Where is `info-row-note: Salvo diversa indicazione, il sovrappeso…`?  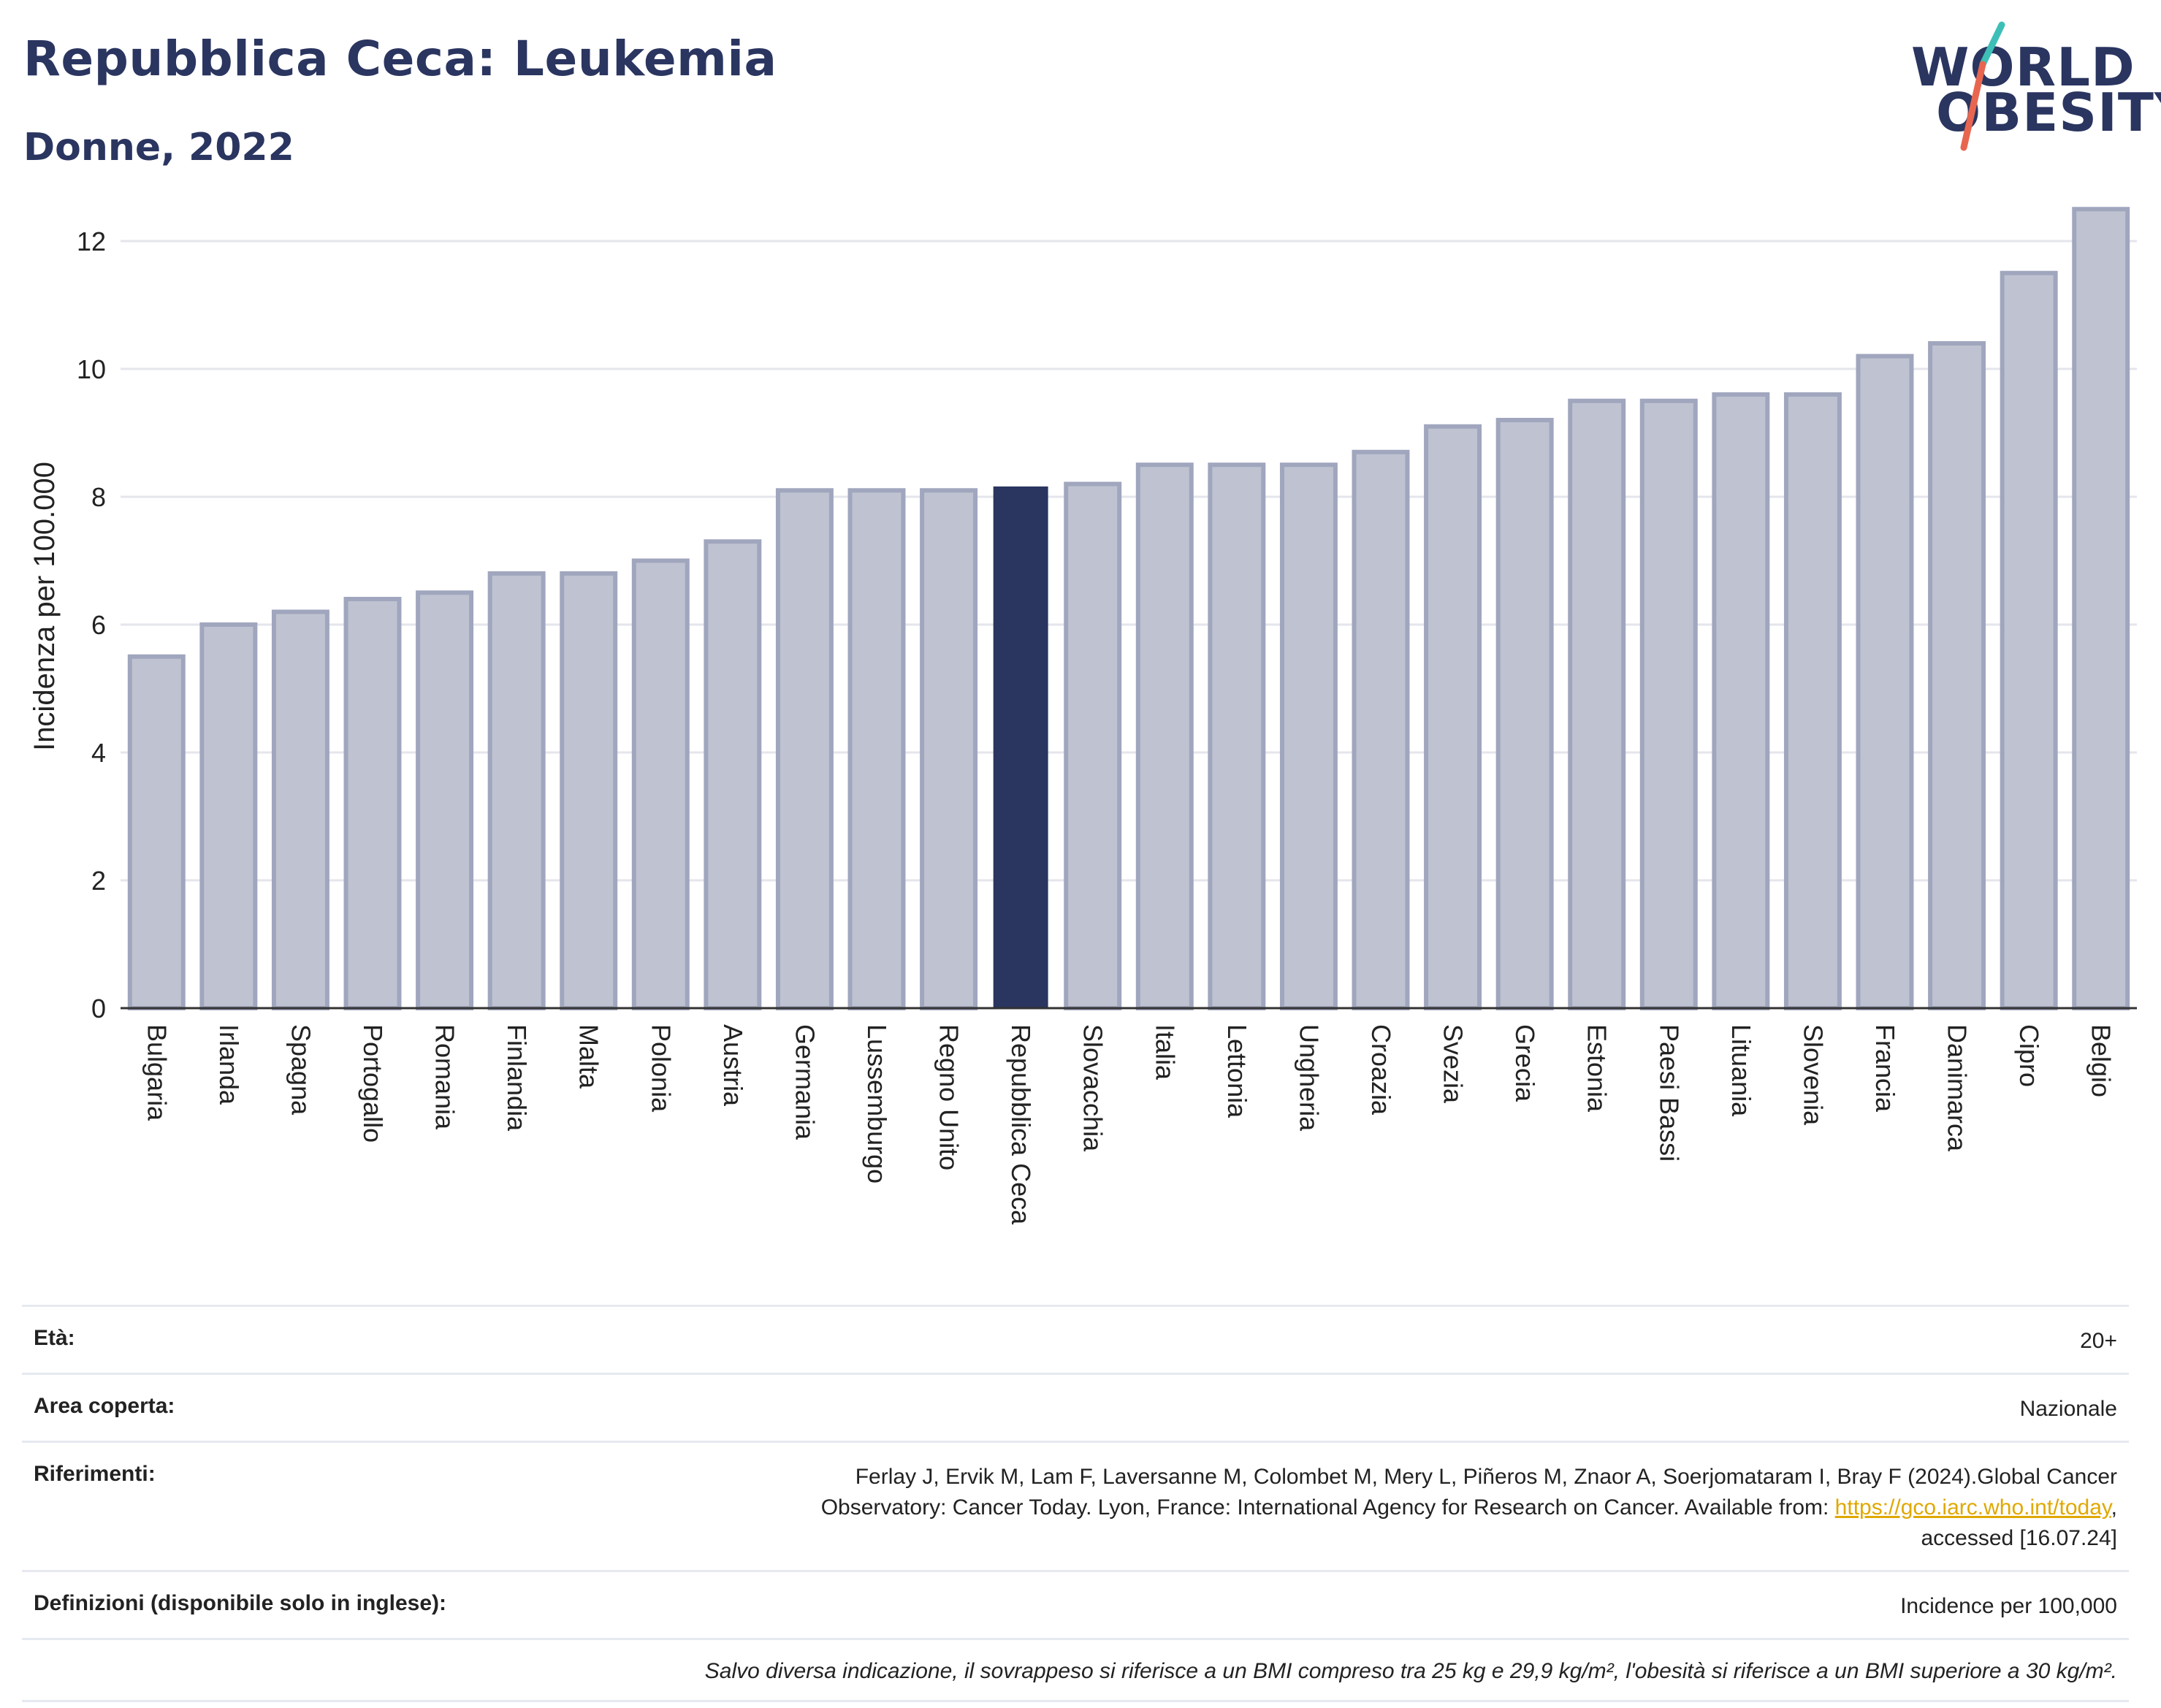 info-row-note: Salvo diversa indicazione, il sovrappeso… is located at coordinates (1075, 1670).